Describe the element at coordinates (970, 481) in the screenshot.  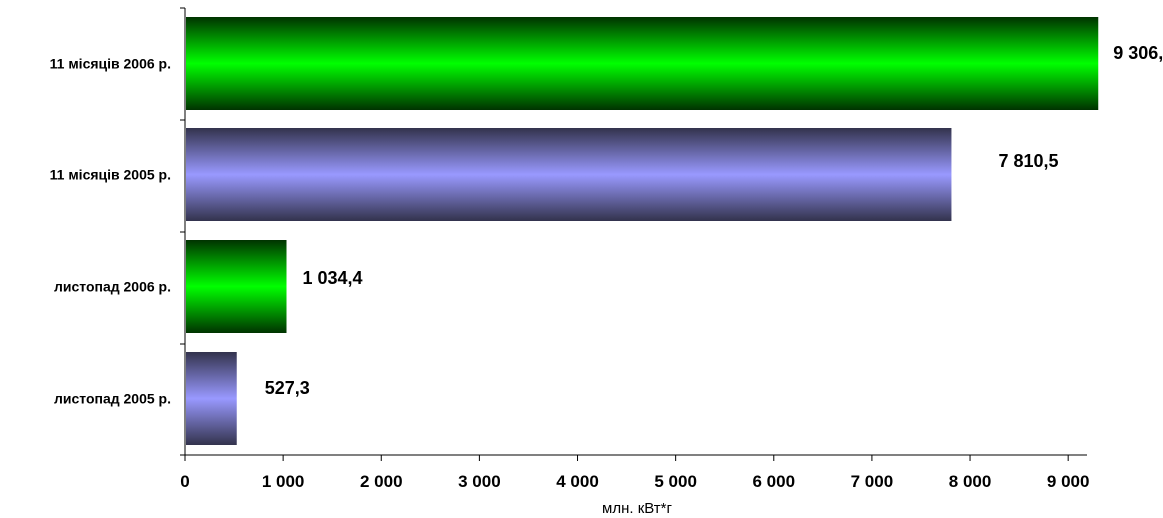
I see `x-tick-label-9: 8 000` at that location.